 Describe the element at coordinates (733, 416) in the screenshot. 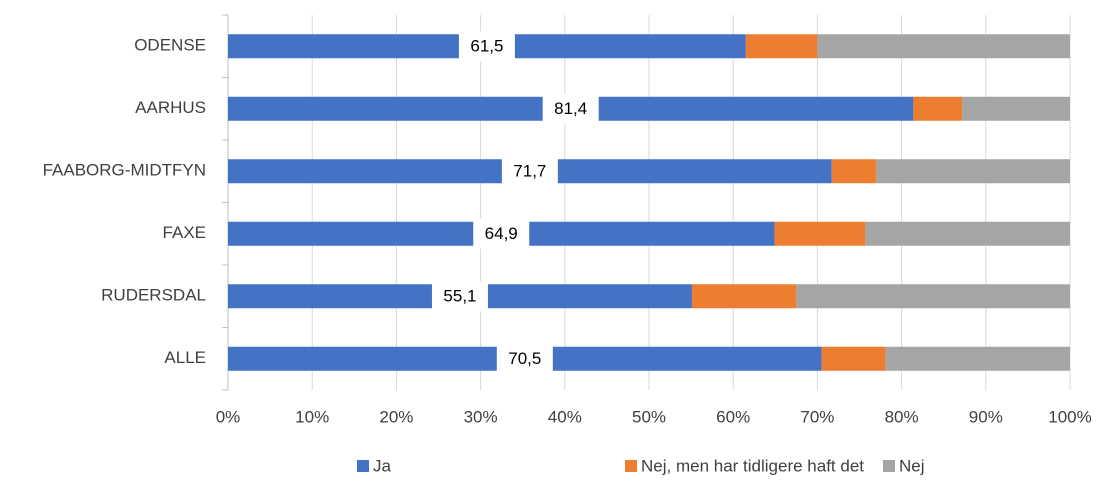

I see `x-tick-label: 60%` at that location.